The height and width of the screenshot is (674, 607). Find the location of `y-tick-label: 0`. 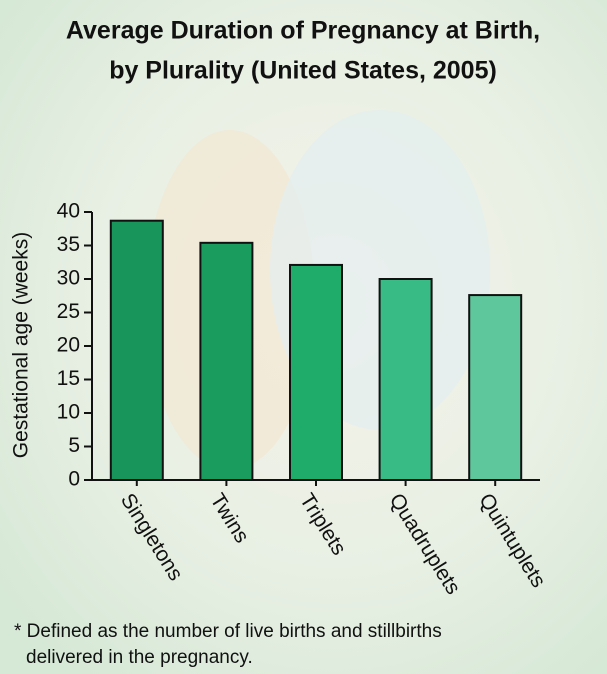

y-tick-label: 0 is located at coordinates (74, 479).